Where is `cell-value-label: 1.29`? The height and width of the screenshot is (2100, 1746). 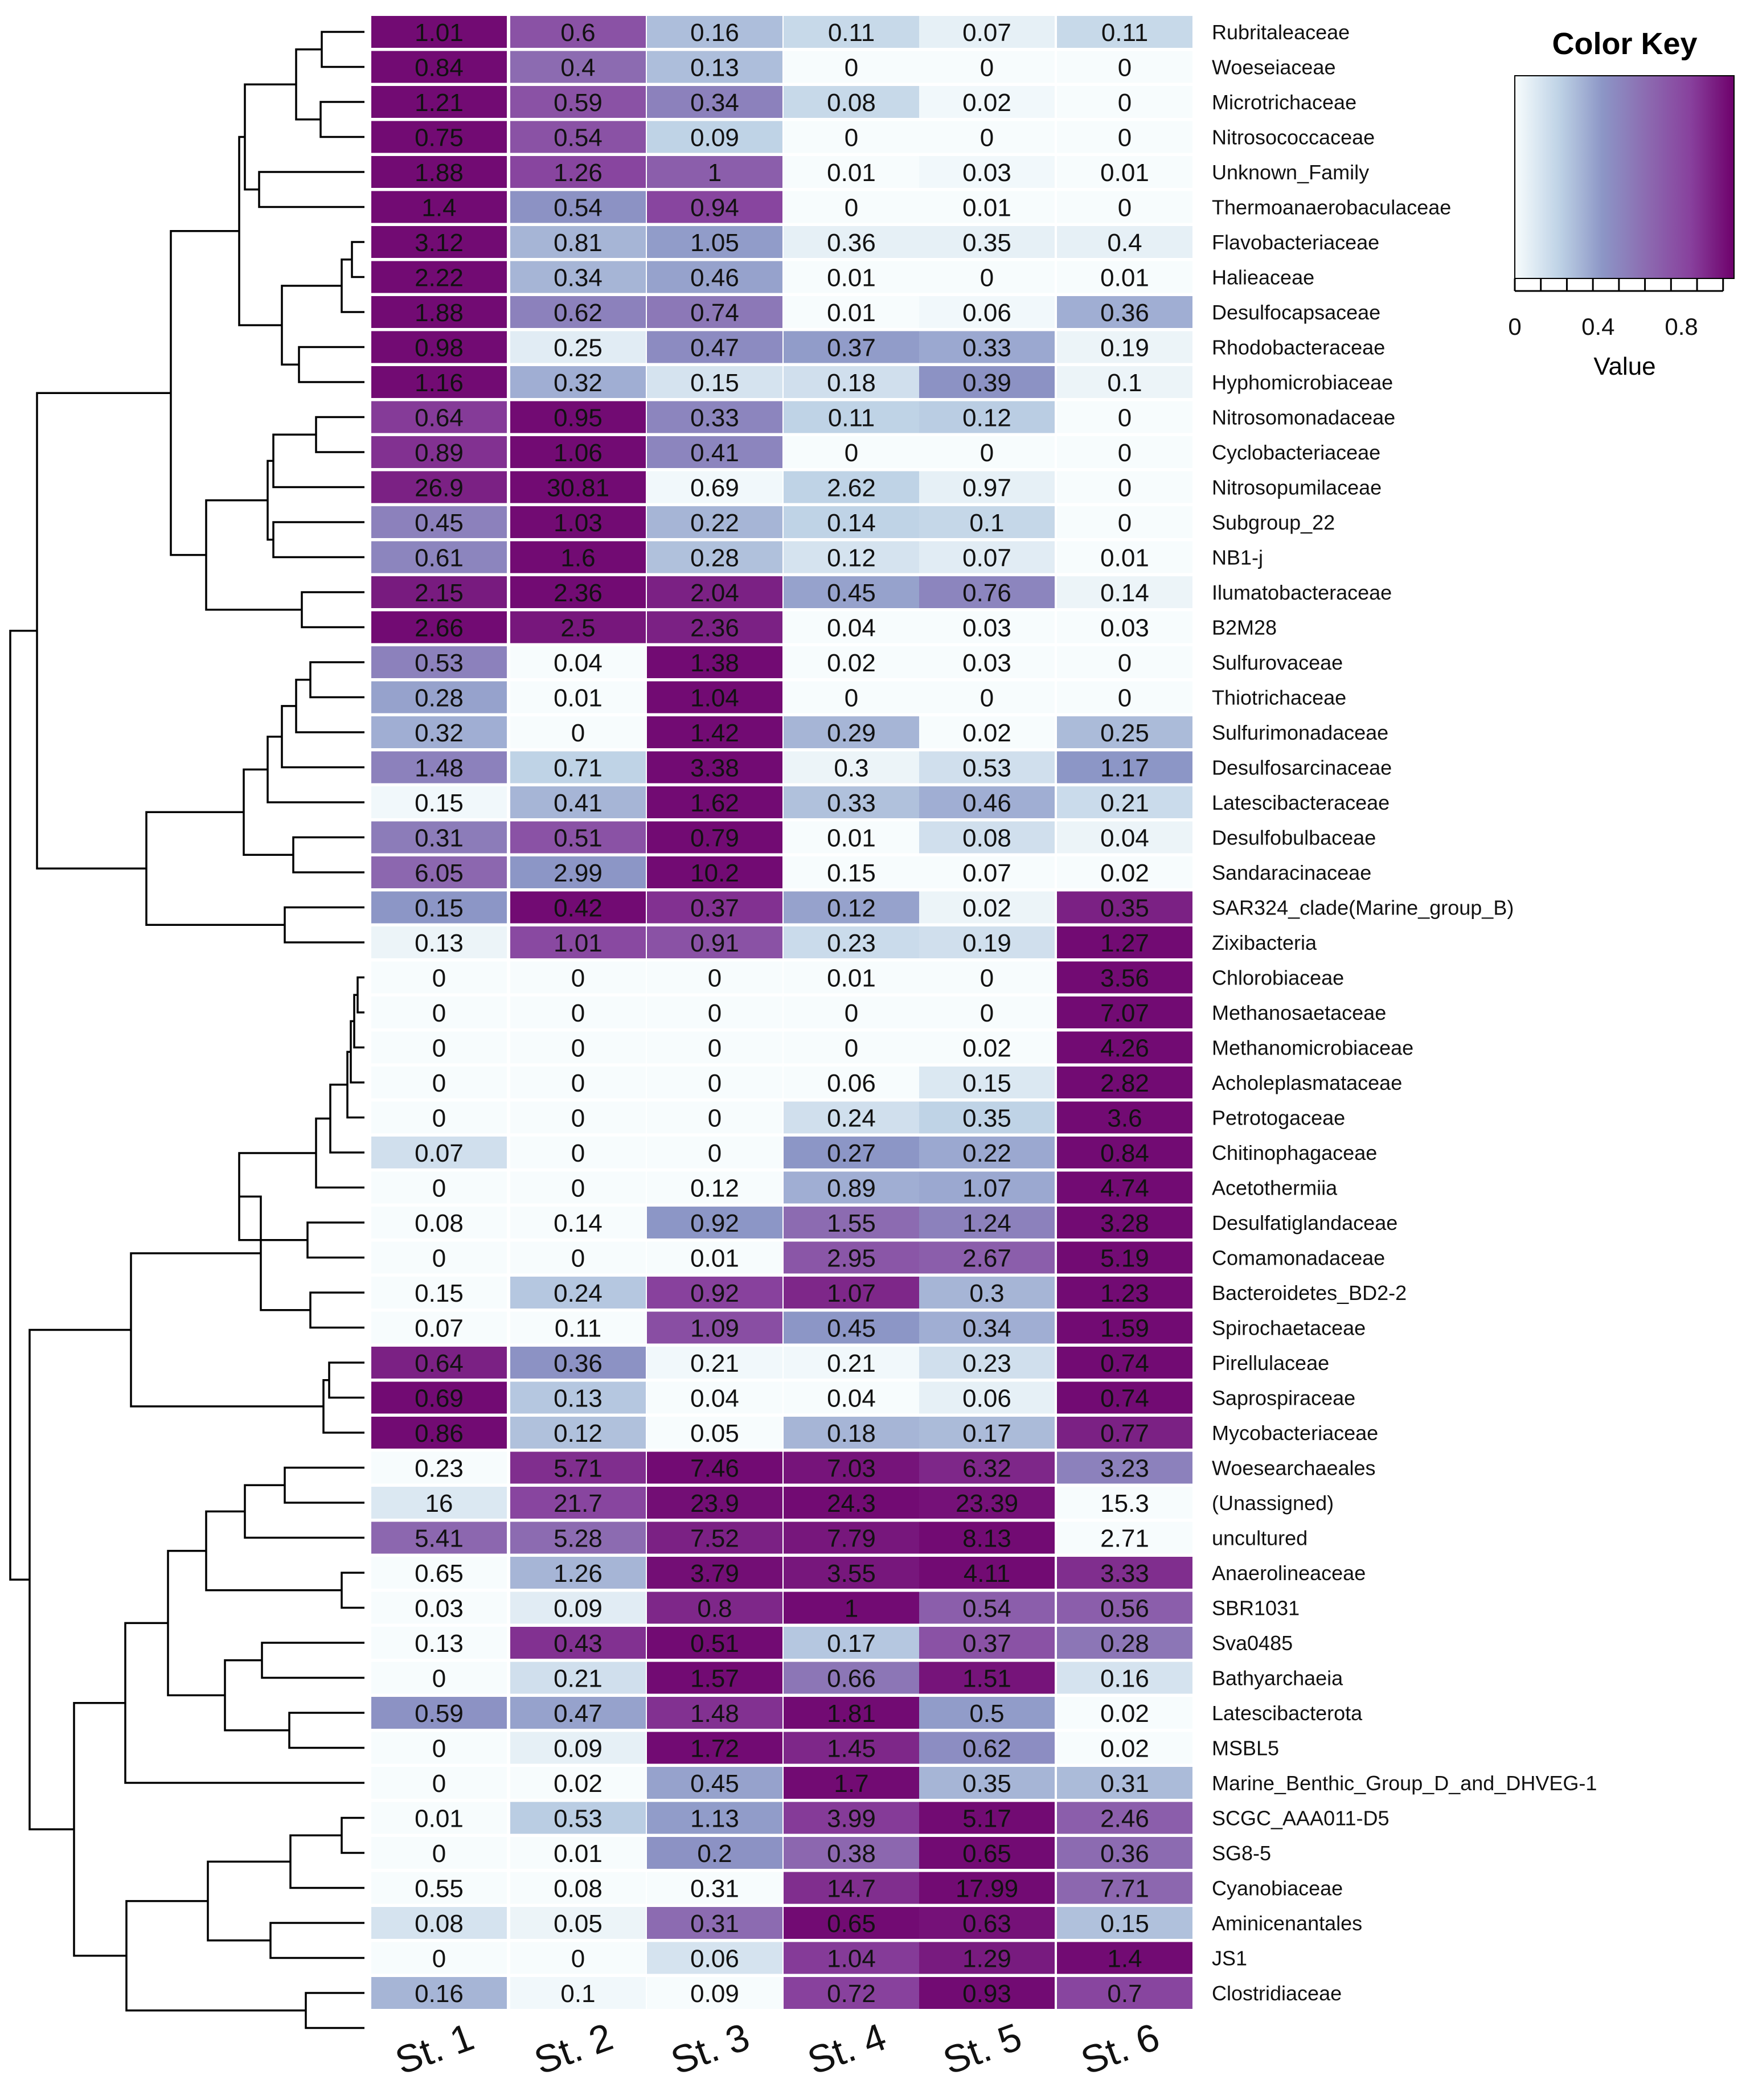
cell-value-label: 1.29 is located at coordinates (987, 1959).